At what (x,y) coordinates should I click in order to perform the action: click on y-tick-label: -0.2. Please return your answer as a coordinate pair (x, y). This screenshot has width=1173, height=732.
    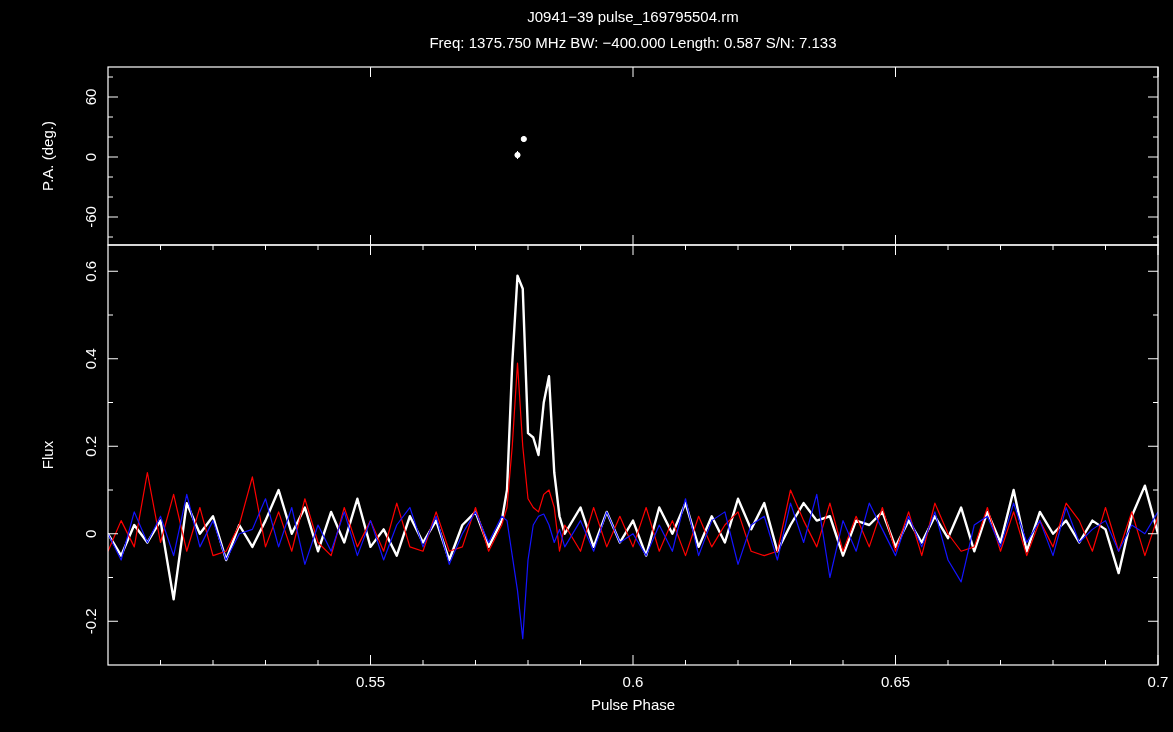
    Looking at the image, I should click on (90, 621).